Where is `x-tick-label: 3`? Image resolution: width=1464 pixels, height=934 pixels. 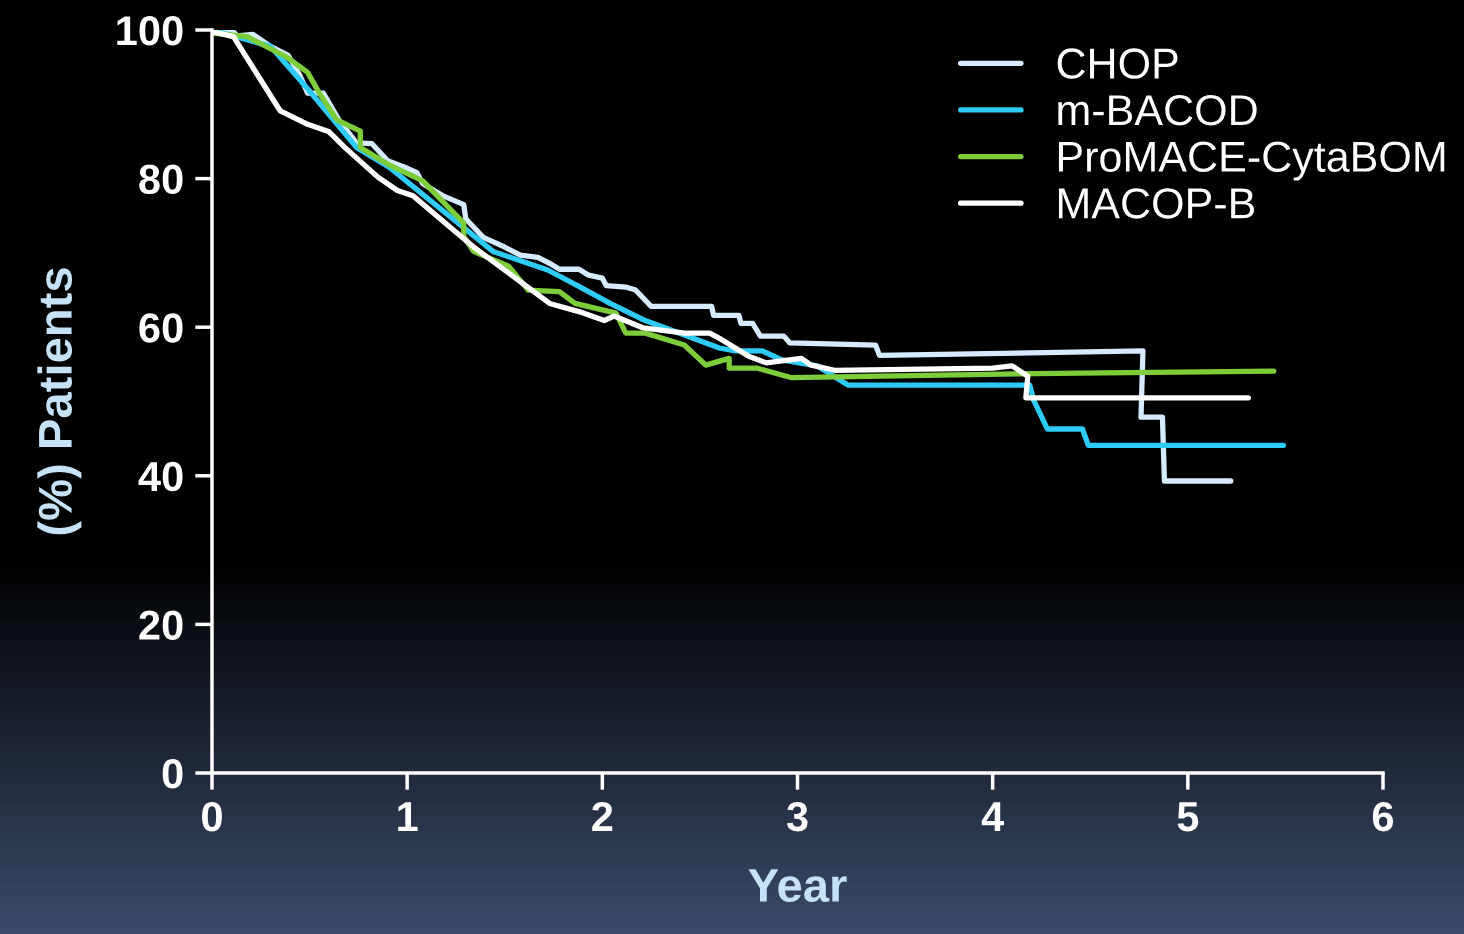
x-tick-label: 3 is located at coordinates (797, 816).